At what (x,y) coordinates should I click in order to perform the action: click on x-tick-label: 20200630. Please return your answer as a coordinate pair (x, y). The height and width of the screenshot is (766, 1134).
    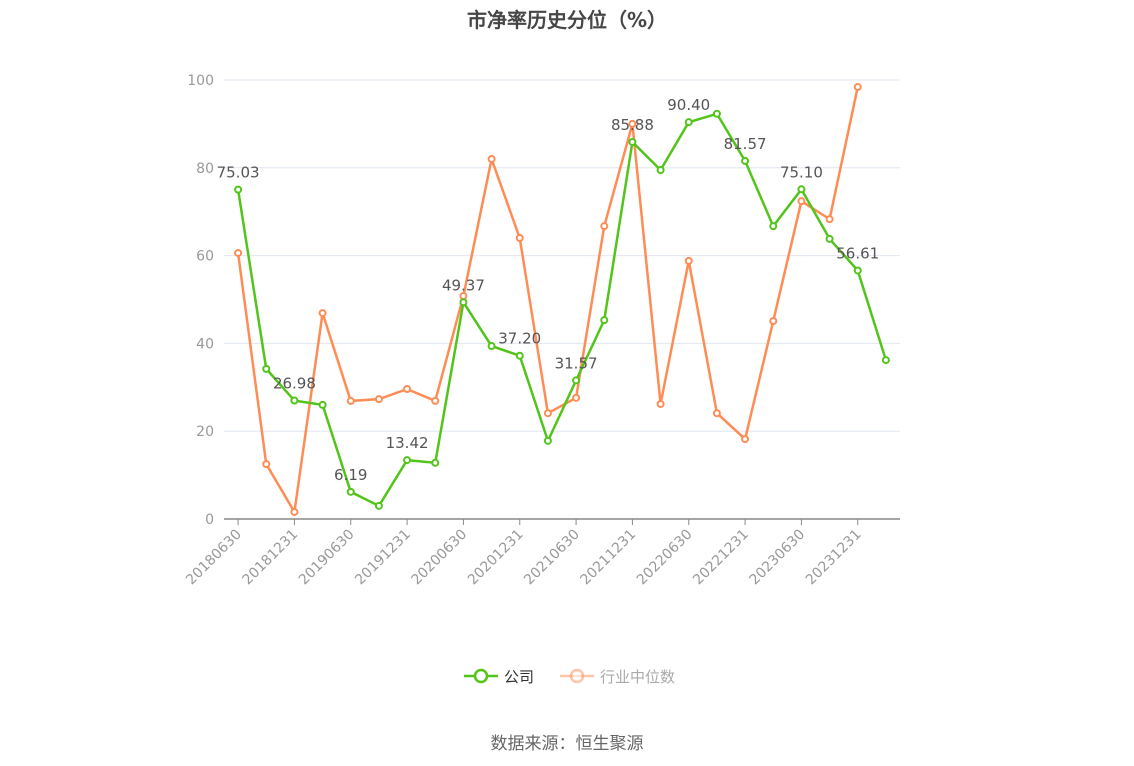
    Looking at the image, I should click on (440, 558).